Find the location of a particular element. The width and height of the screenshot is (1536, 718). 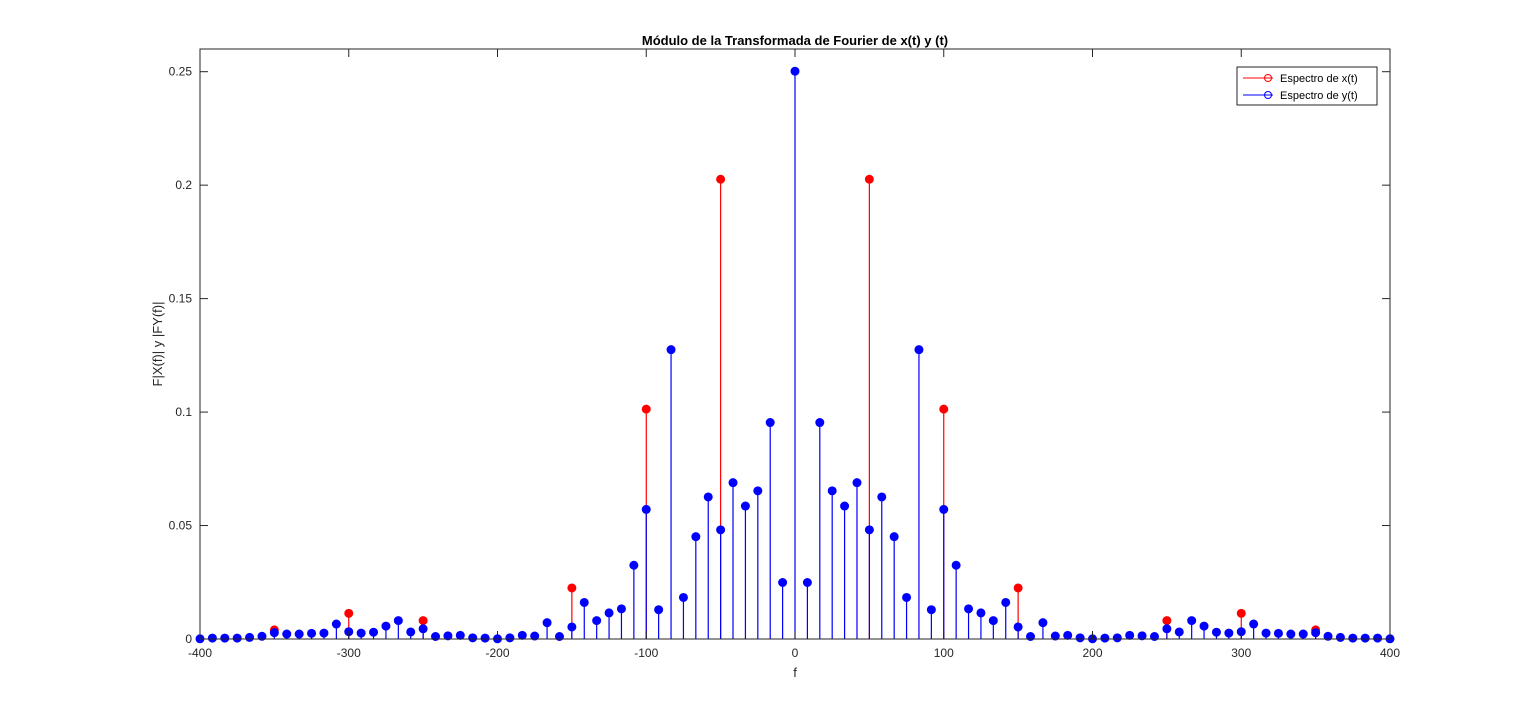

y-tick-label: 0.05 is located at coordinates (181, 526).